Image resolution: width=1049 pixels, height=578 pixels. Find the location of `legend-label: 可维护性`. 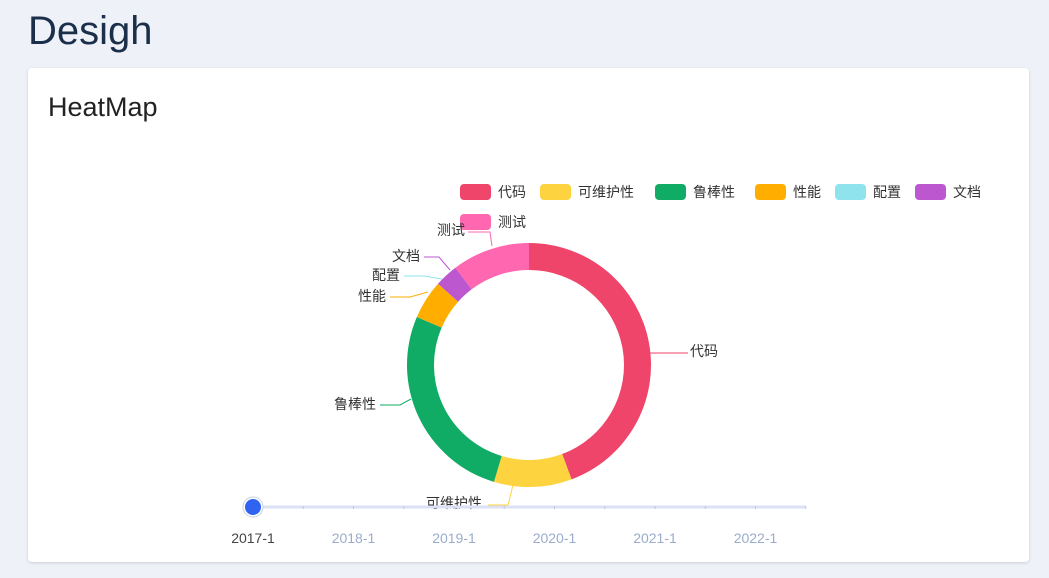

legend-label: 可维护性 is located at coordinates (606, 192).